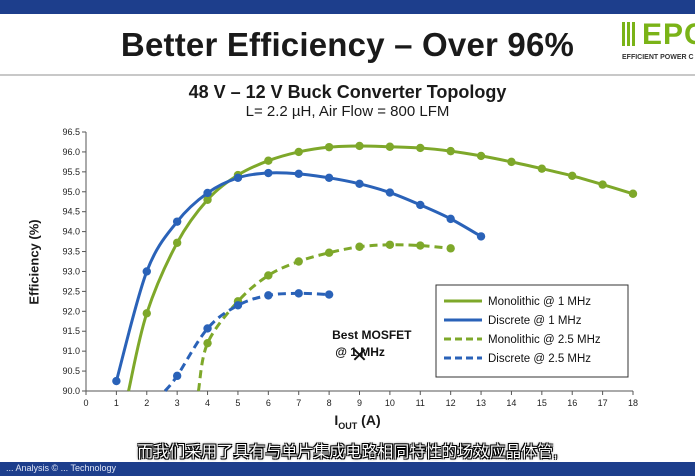 Image resolution: width=695 pixels, height=476 pixels. What do you see at coordinates (451, 403) in the screenshot?
I see `x-tick-label: 12` at bounding box center [451, 403].